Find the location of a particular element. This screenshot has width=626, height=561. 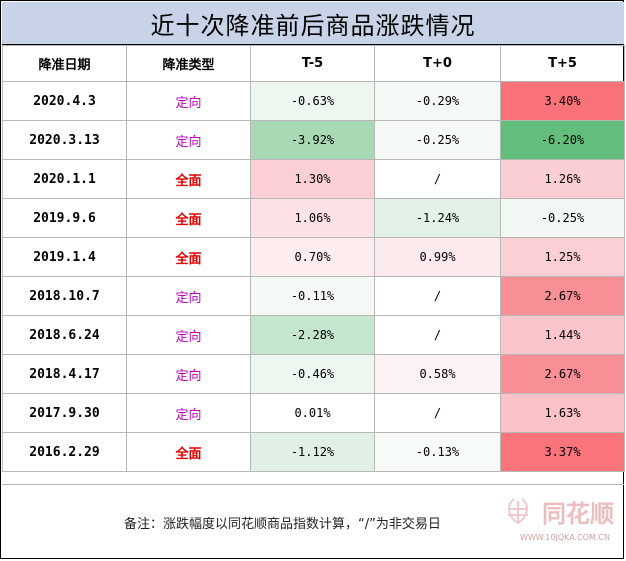

table-row: 2016.2.29 全面 -1.12% -0.13% 3.37% is located at coordinates (313, 452).